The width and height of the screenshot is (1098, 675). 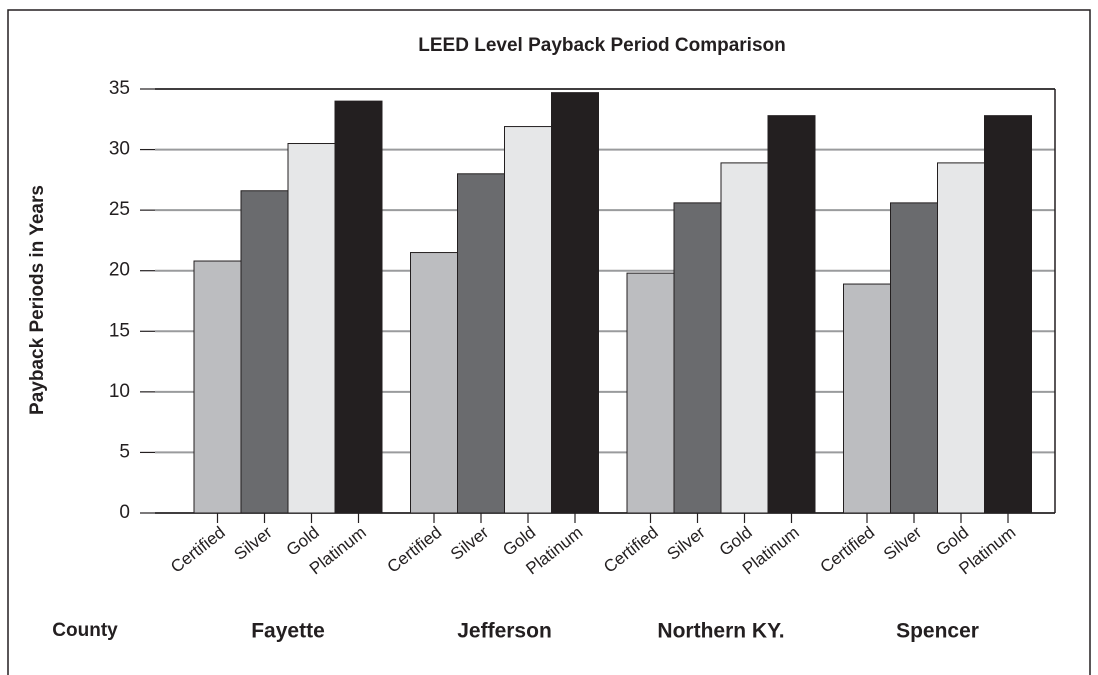 What do you see at coordinates (119, 209) in the screenshot?
I see `y-tick-label: 25` at bounding box center [119, 209].